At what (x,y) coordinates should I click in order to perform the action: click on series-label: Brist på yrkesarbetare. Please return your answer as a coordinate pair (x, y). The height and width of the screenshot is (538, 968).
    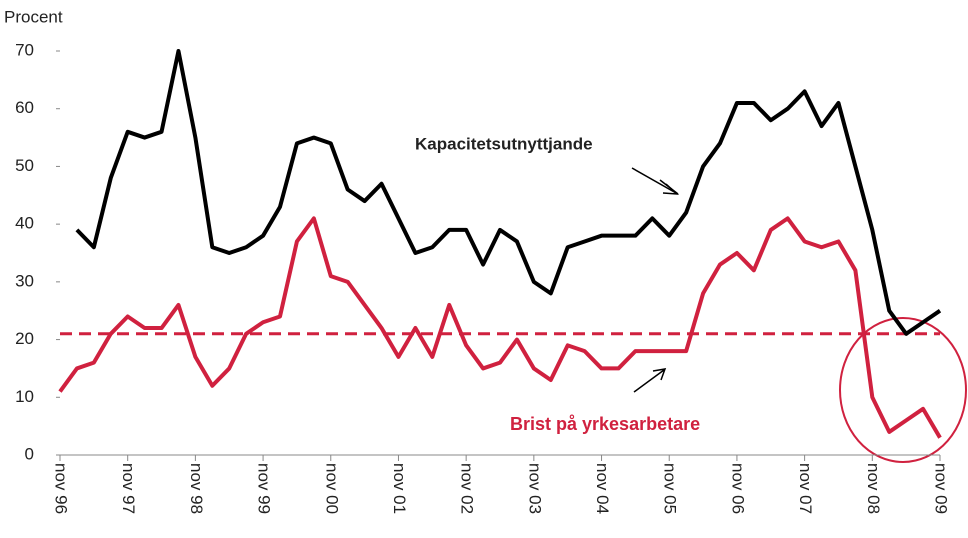
    Looking at the image, I should click on (605, 424).